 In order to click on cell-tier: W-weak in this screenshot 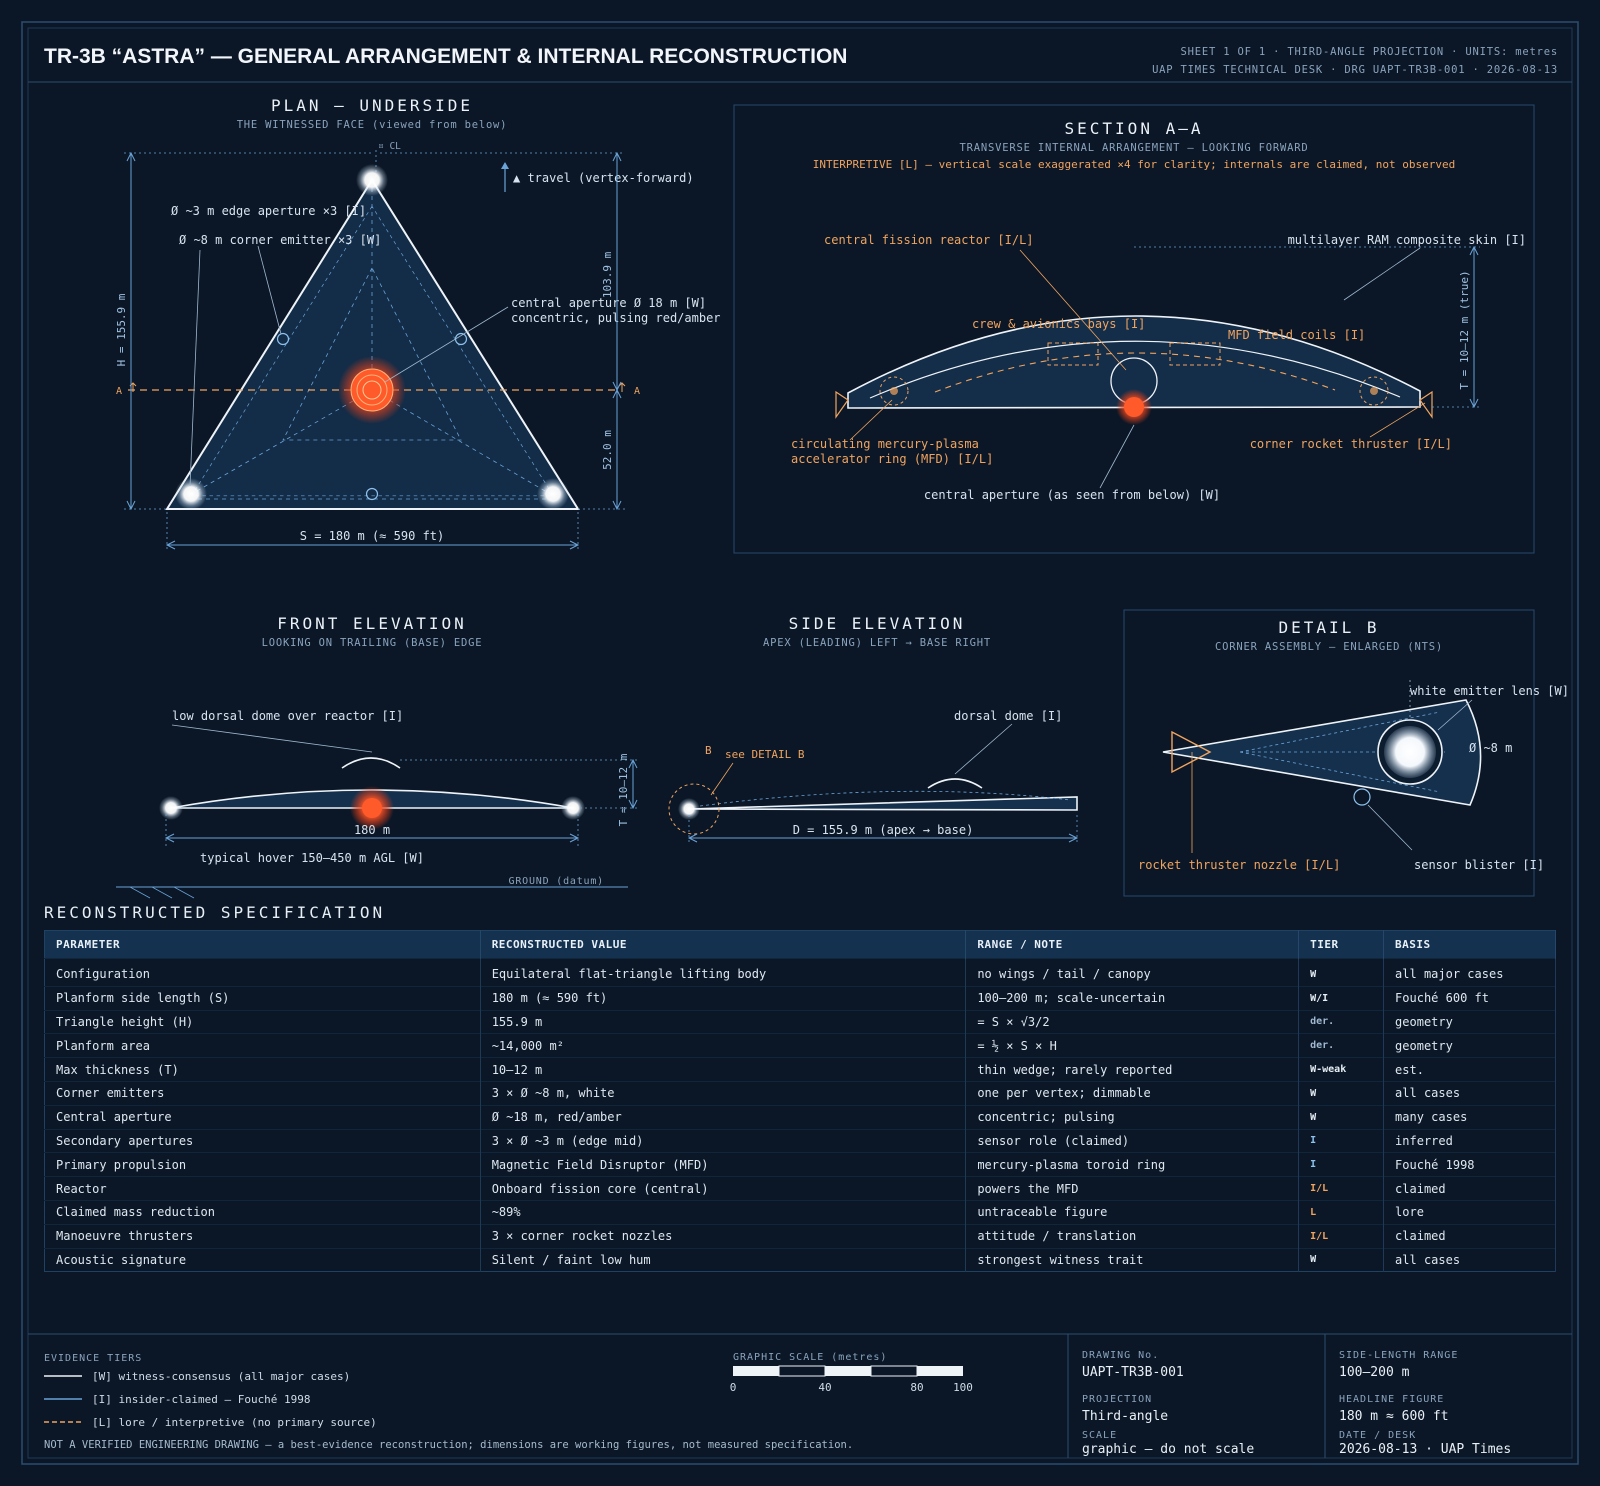, I will do `click(1341, 1069)`.